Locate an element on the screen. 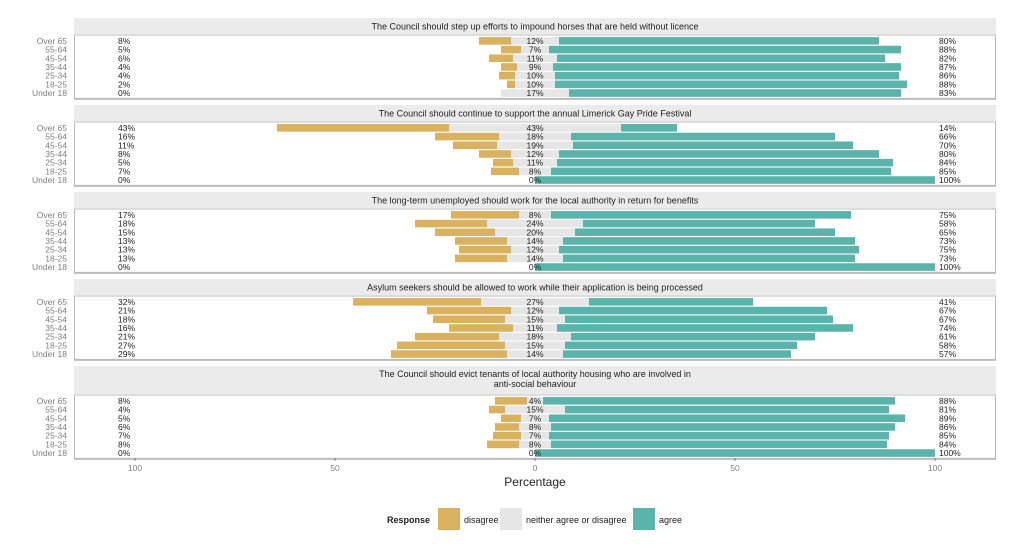 This screenshot has width=1016, height=557. label-disagree: 6% is located at coordinates (124, 427).